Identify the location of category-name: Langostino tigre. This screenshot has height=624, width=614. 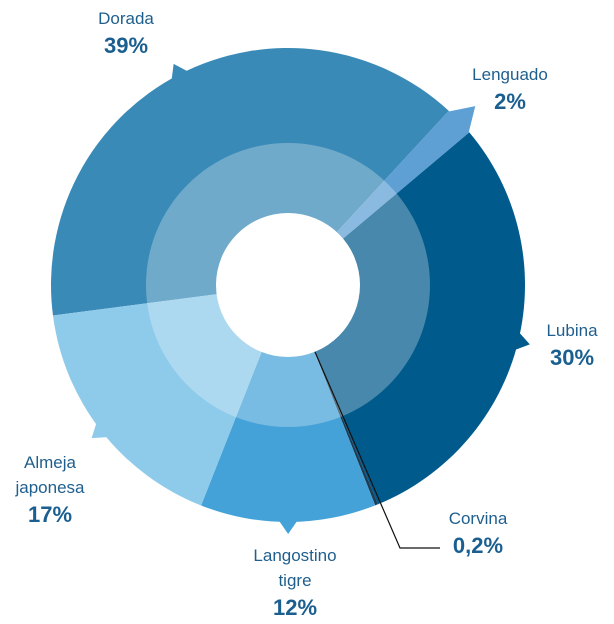
(295, 568).